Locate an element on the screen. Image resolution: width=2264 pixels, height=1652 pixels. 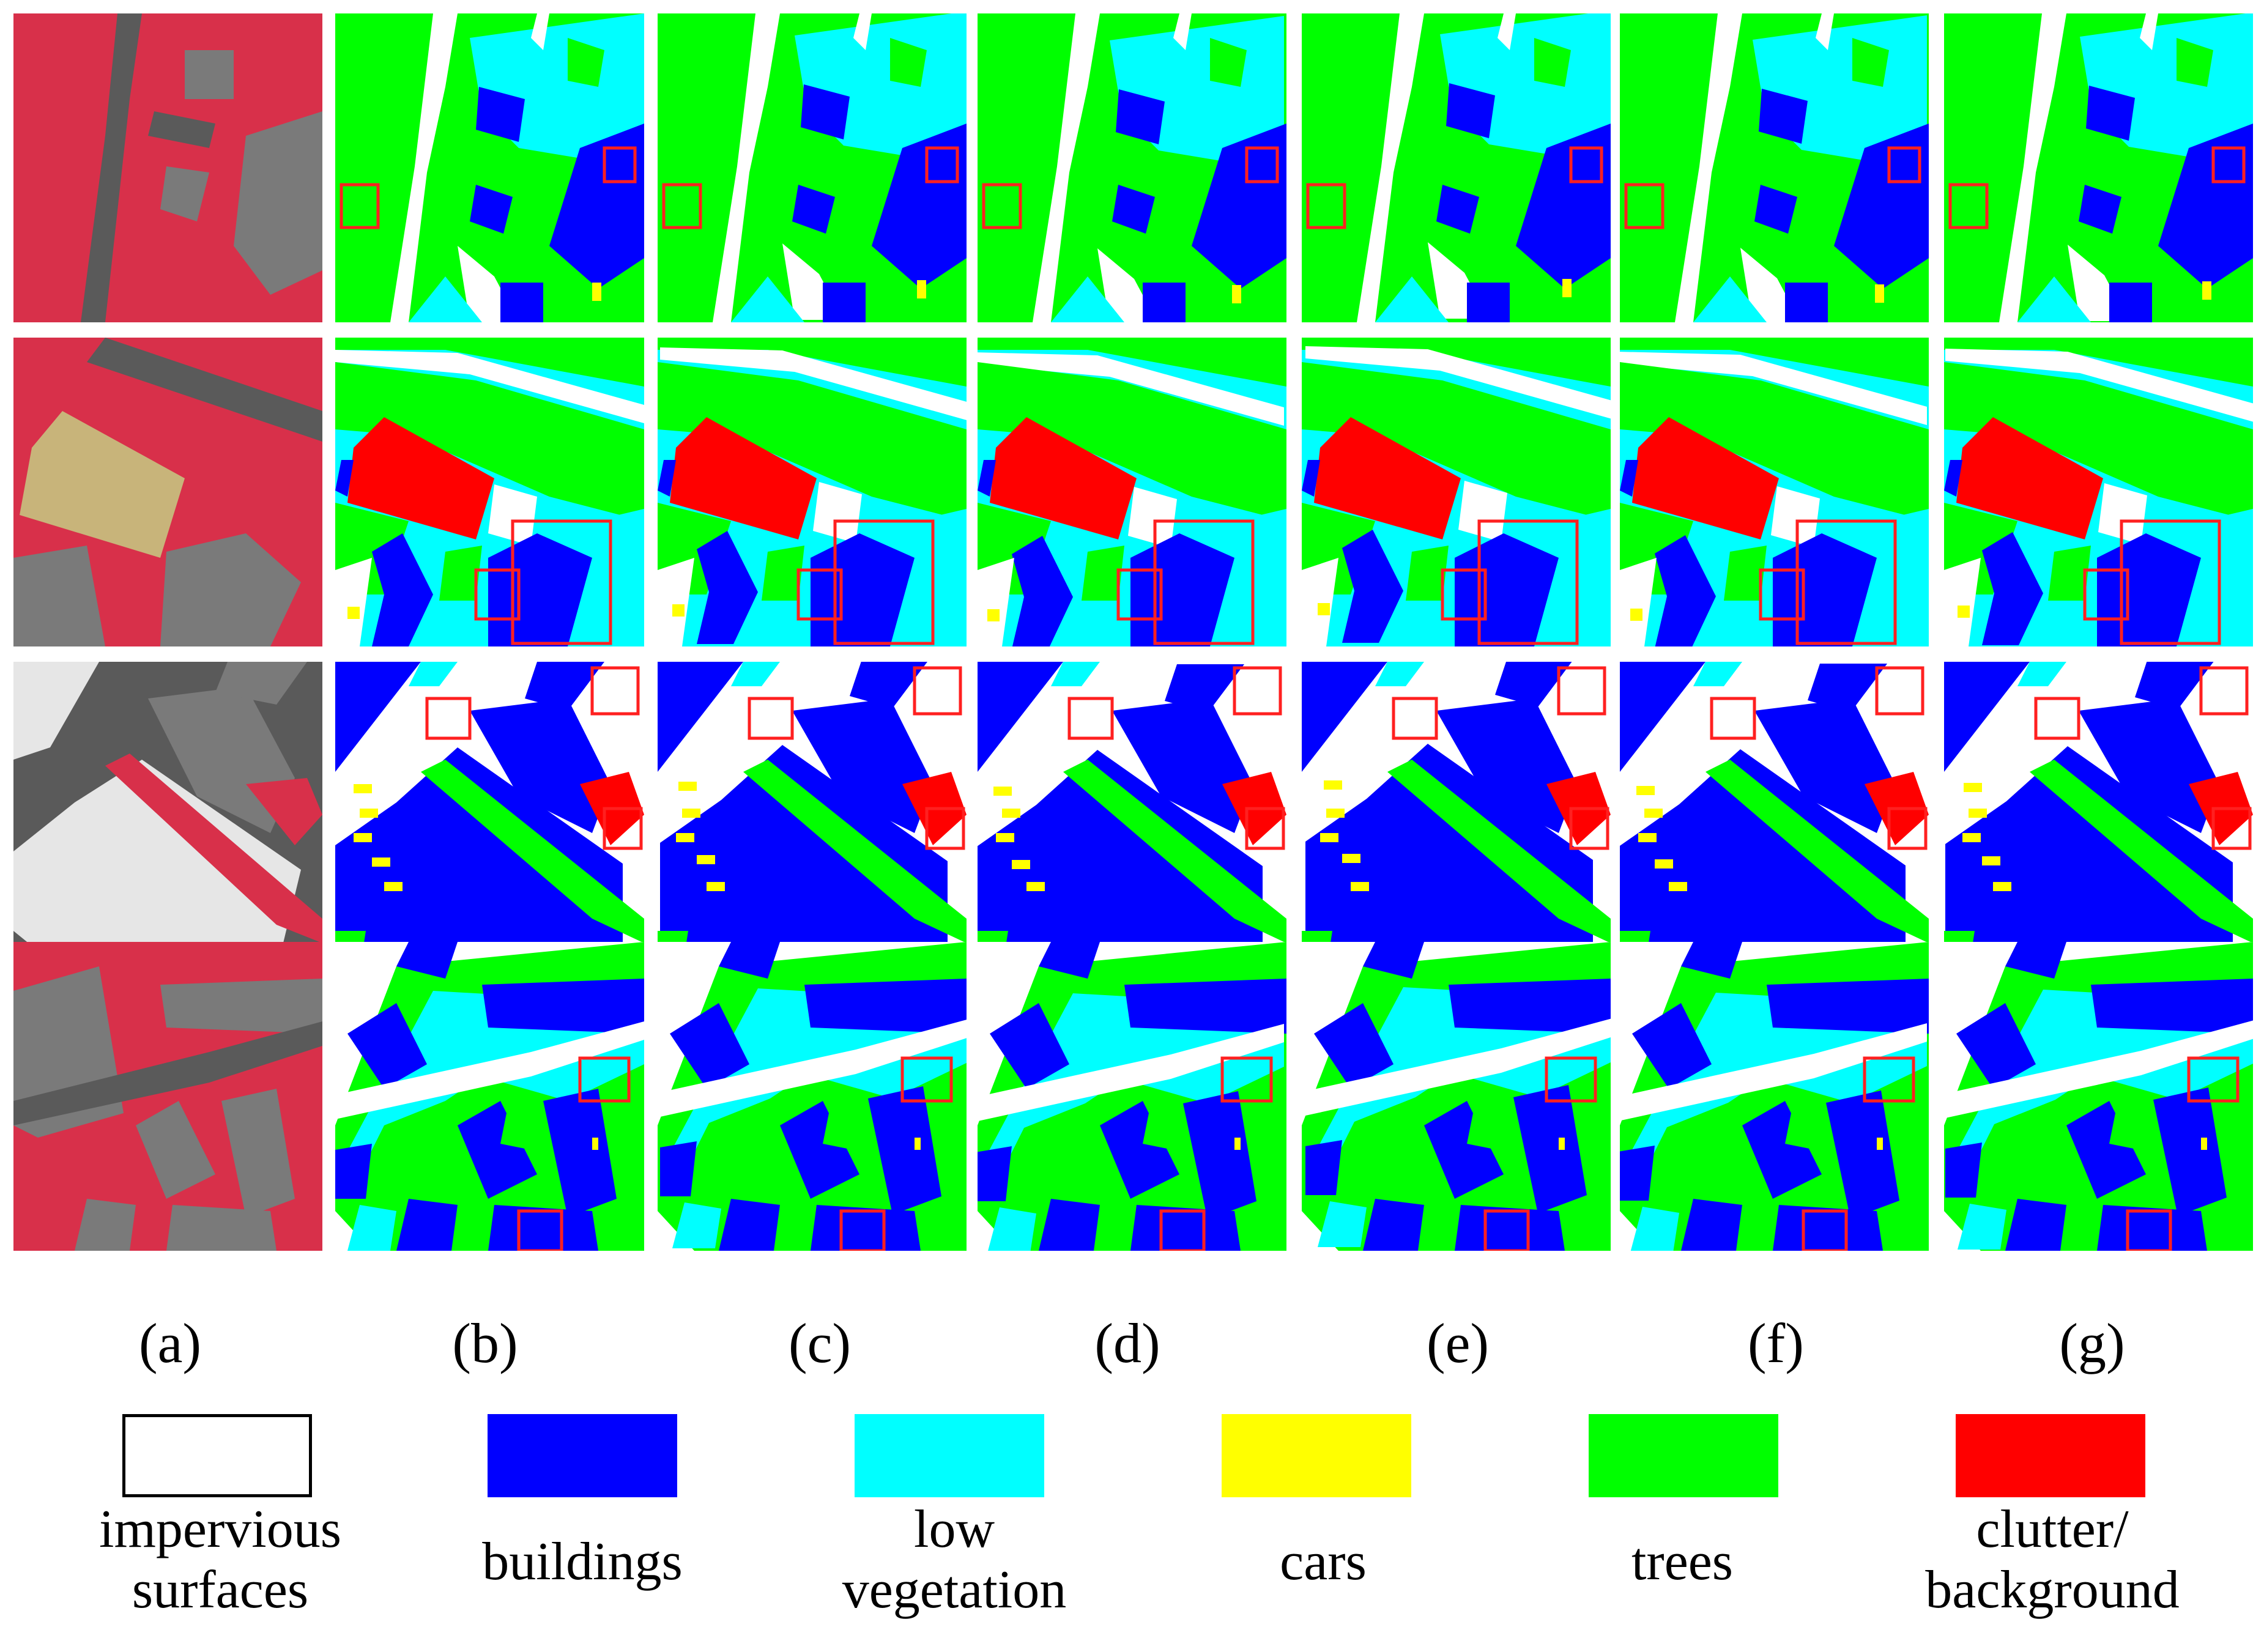
segmentation-map-row-4-col-g is located at coordinates (2098, 1096).